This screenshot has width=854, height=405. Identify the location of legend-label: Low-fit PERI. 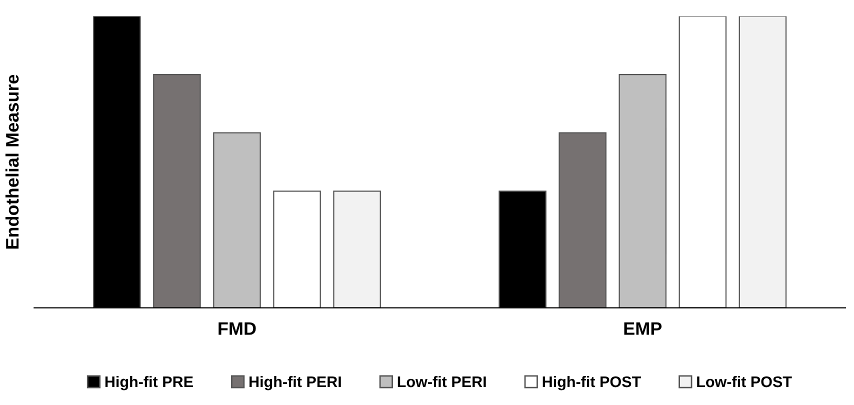
(442, 382).